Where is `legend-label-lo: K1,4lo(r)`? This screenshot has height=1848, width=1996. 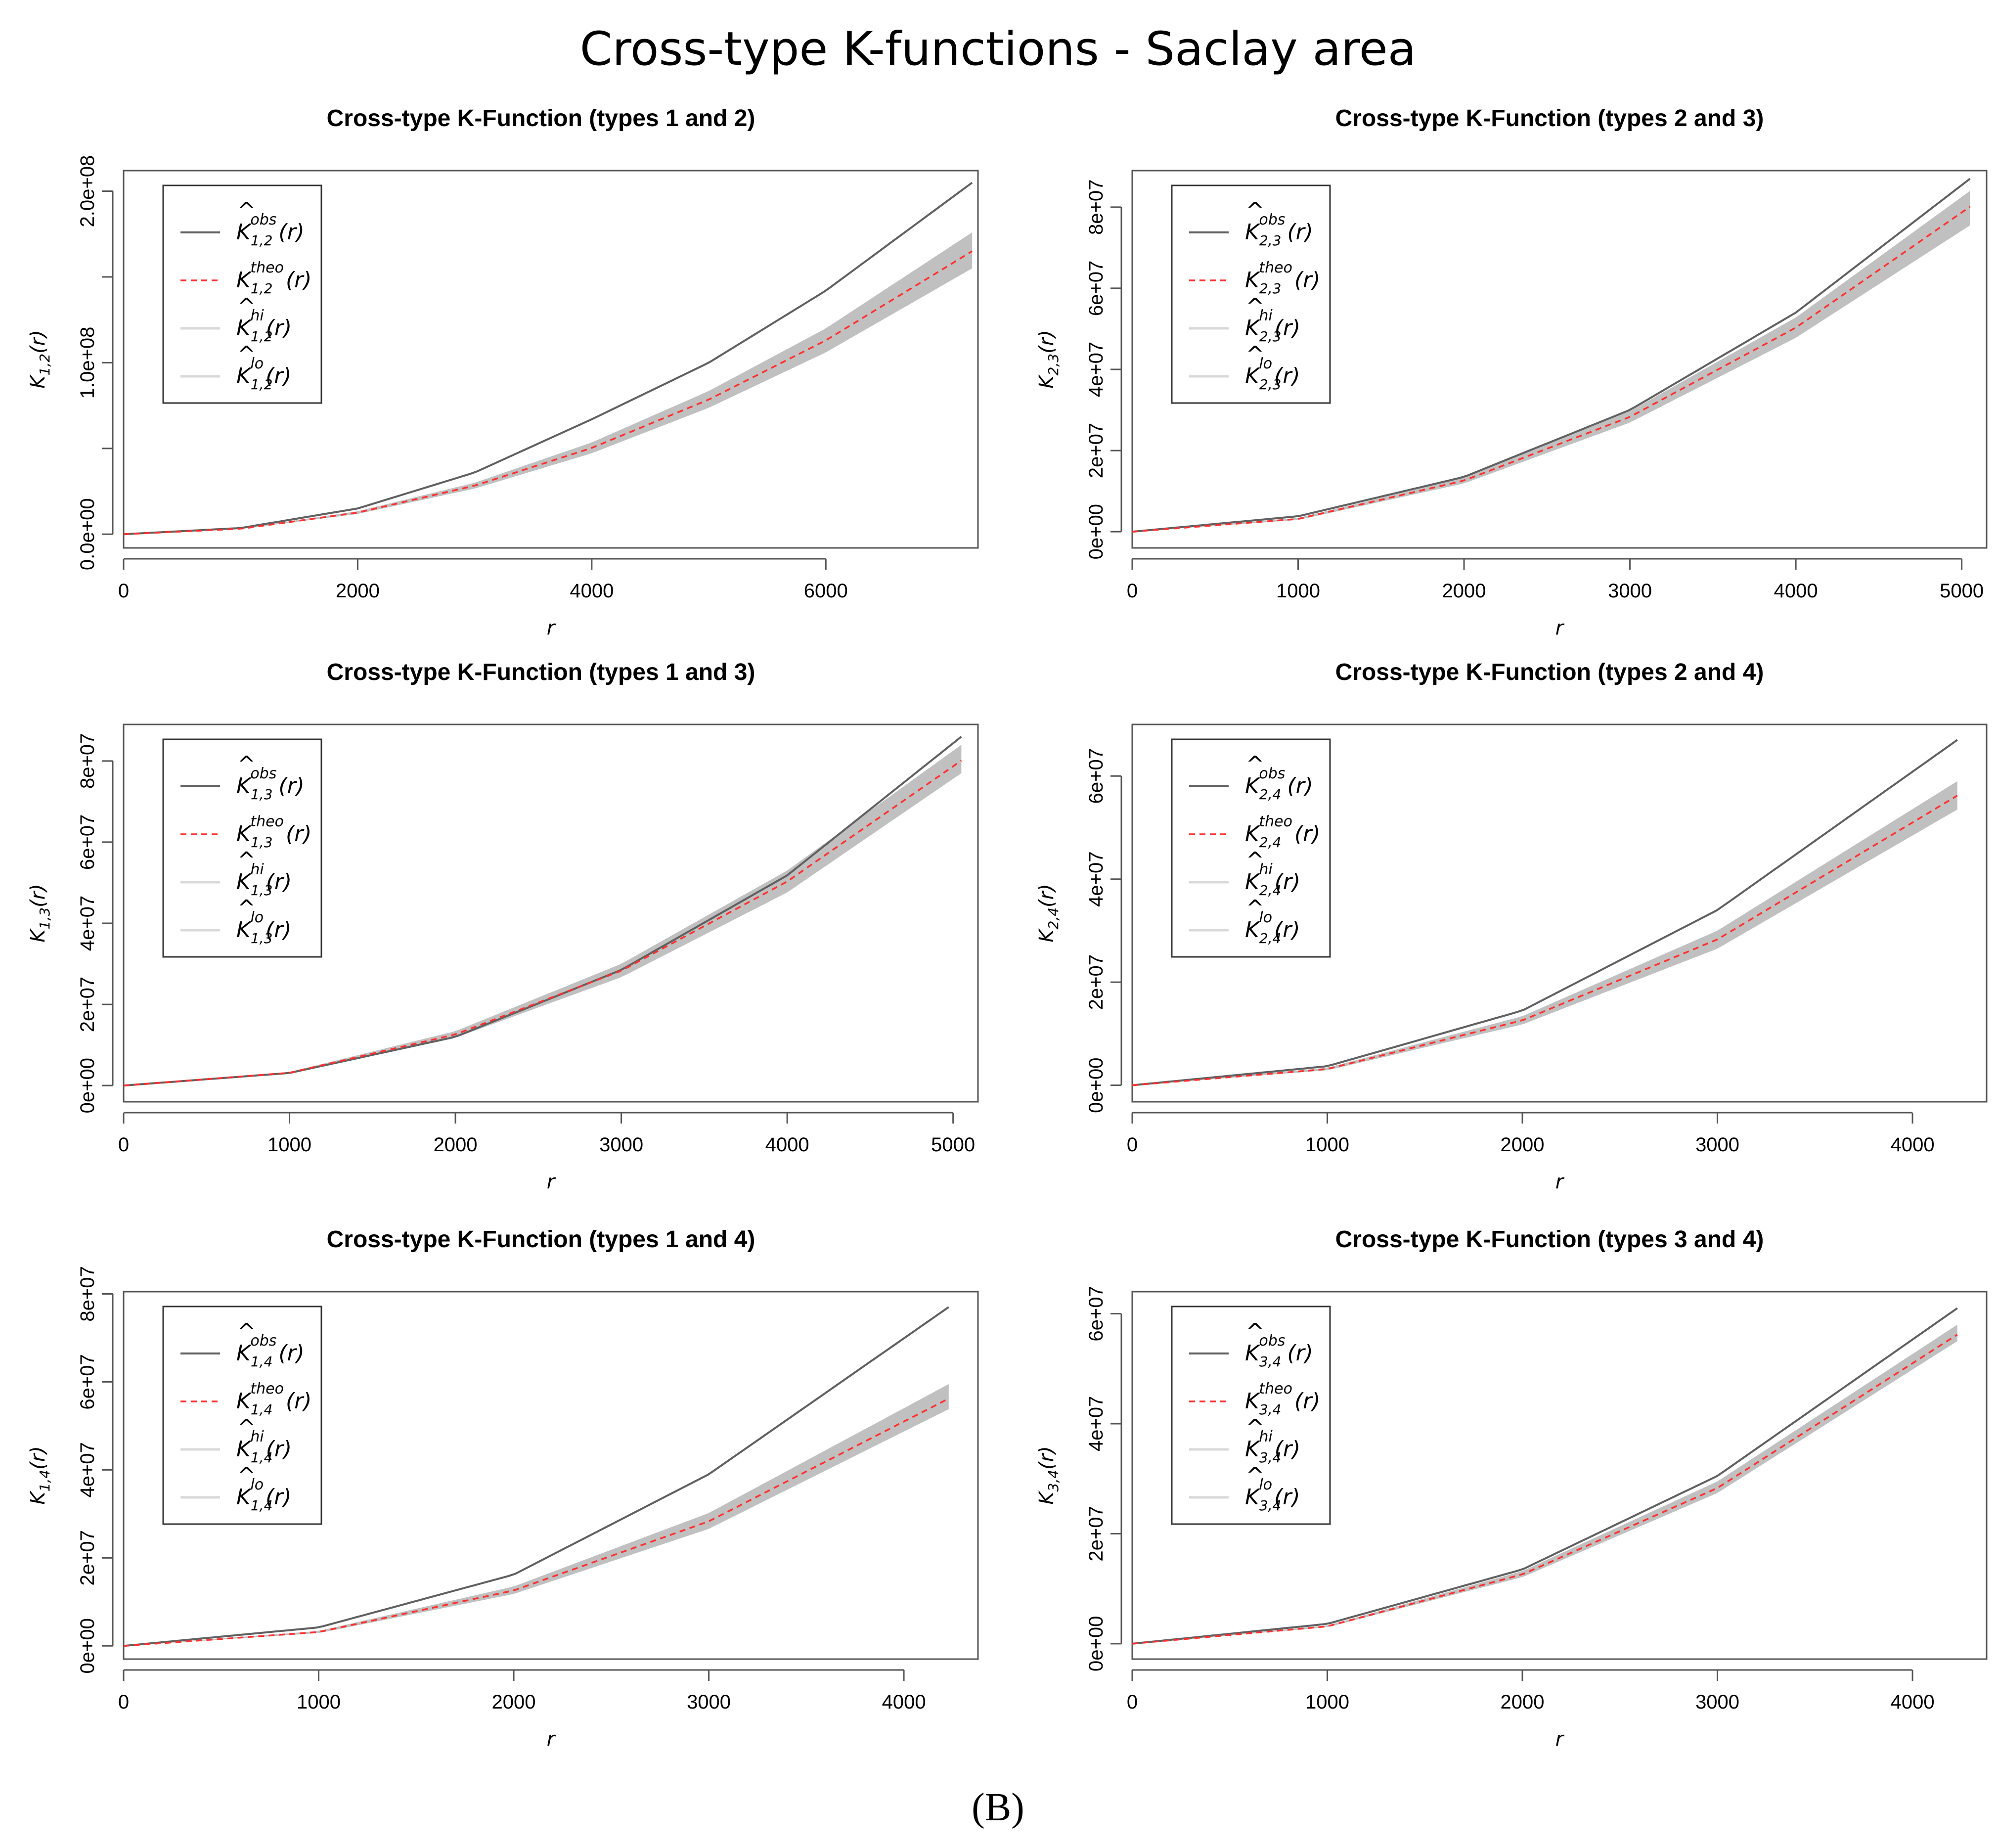 legend-label-lo: K1,4lo(r) is located at coordinates (264, 1495).